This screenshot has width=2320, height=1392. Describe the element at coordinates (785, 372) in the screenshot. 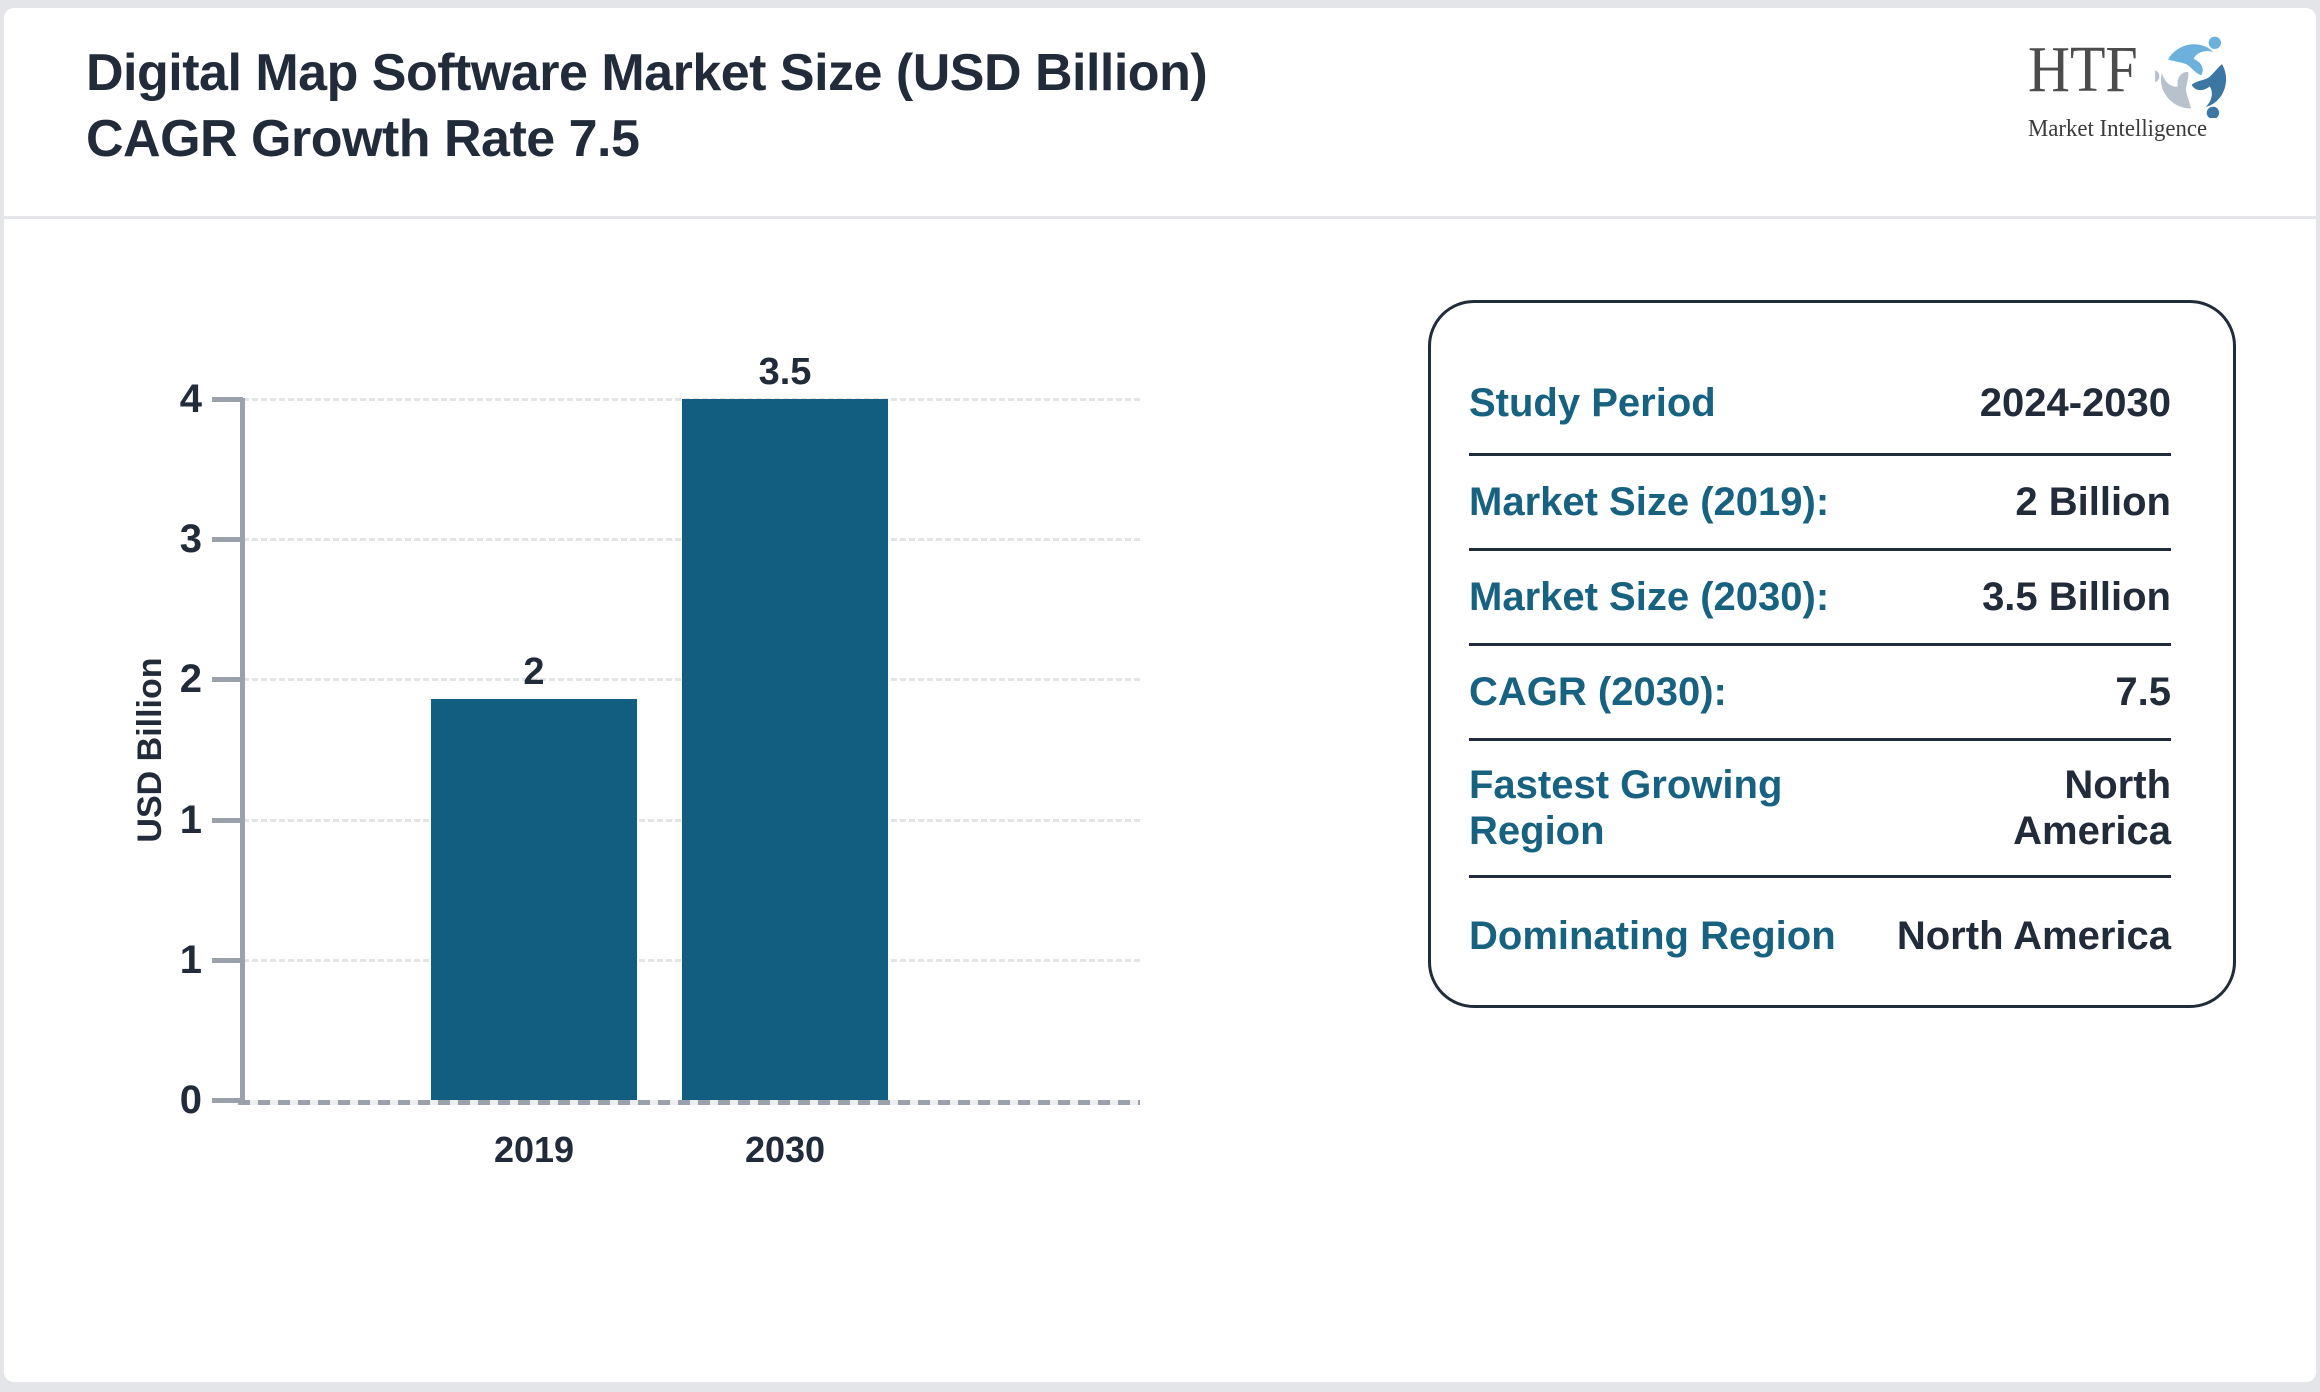

I see `bar-value-label: 3.5` at that location.